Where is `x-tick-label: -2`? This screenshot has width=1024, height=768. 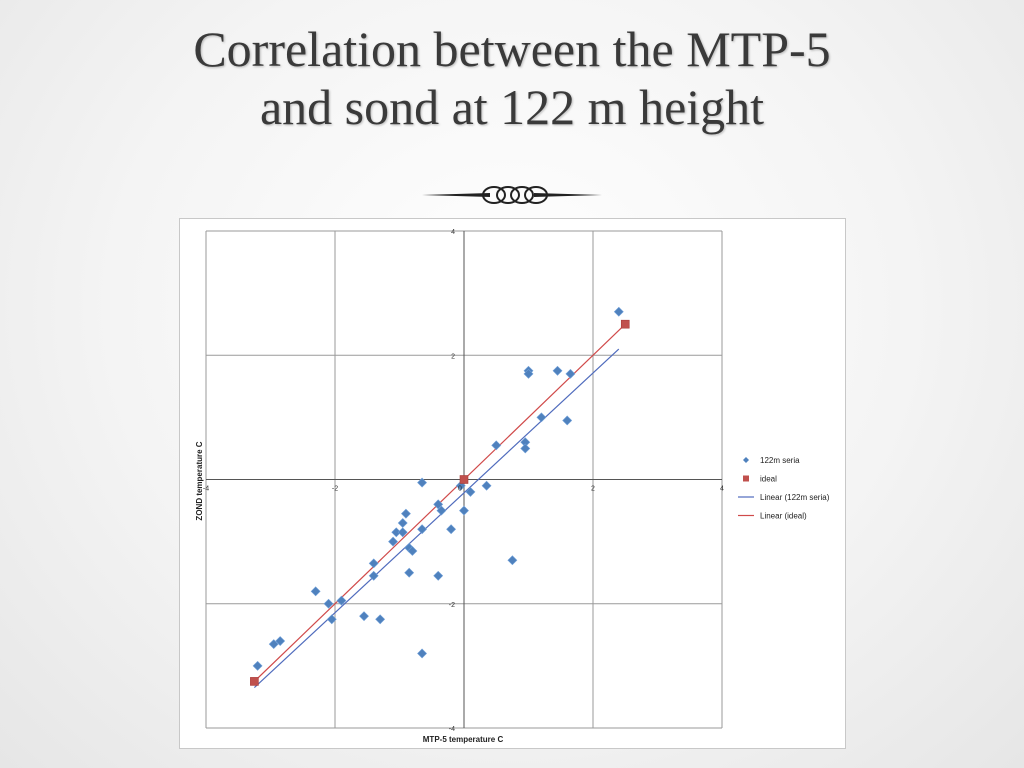
x-tick-label: -2 is located at coordinates (335, 489).